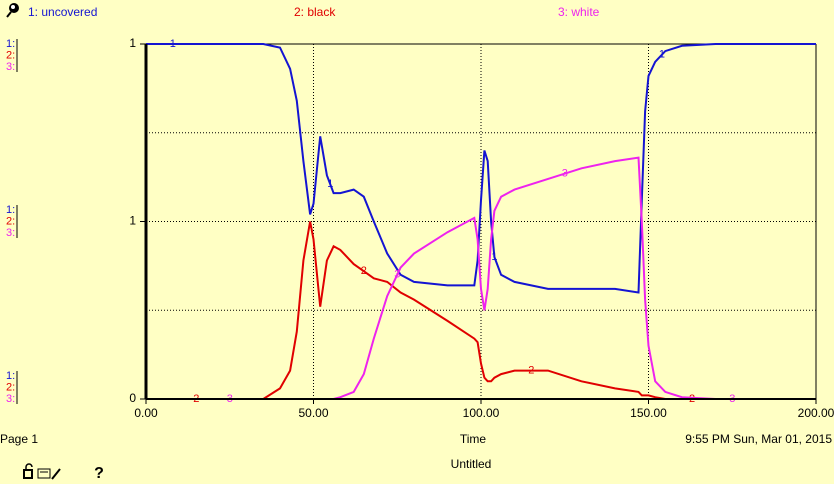  I want to click on legend-entry: 3: white, so click(579, 12).